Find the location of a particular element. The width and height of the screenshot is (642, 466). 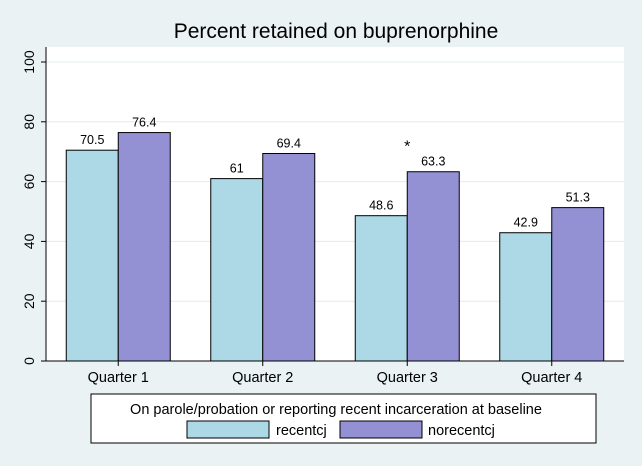

y-tick-label: 80 is located at coordinates (29, 122).